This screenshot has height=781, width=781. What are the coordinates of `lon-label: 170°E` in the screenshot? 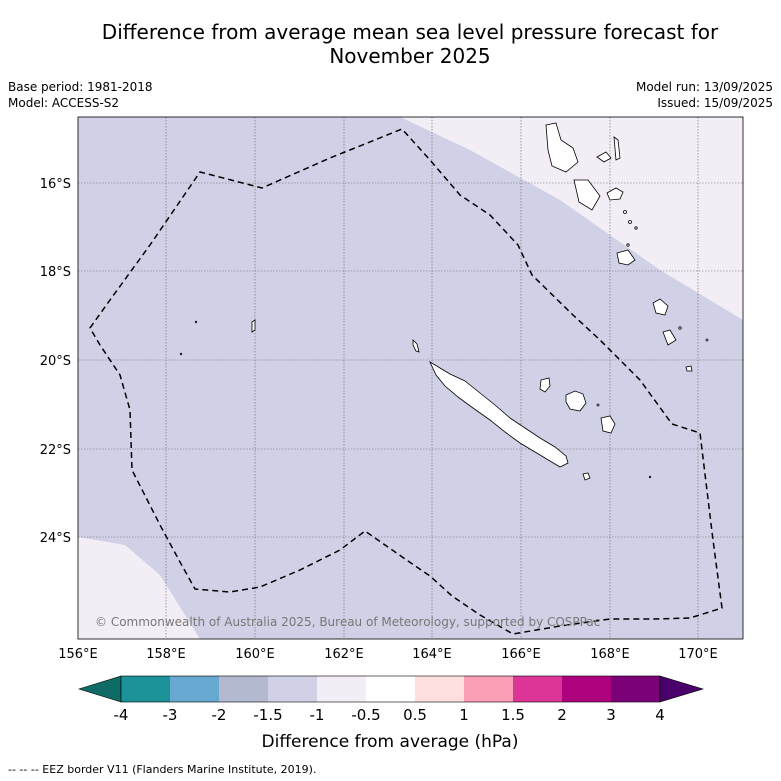 It's located at (698, 654).